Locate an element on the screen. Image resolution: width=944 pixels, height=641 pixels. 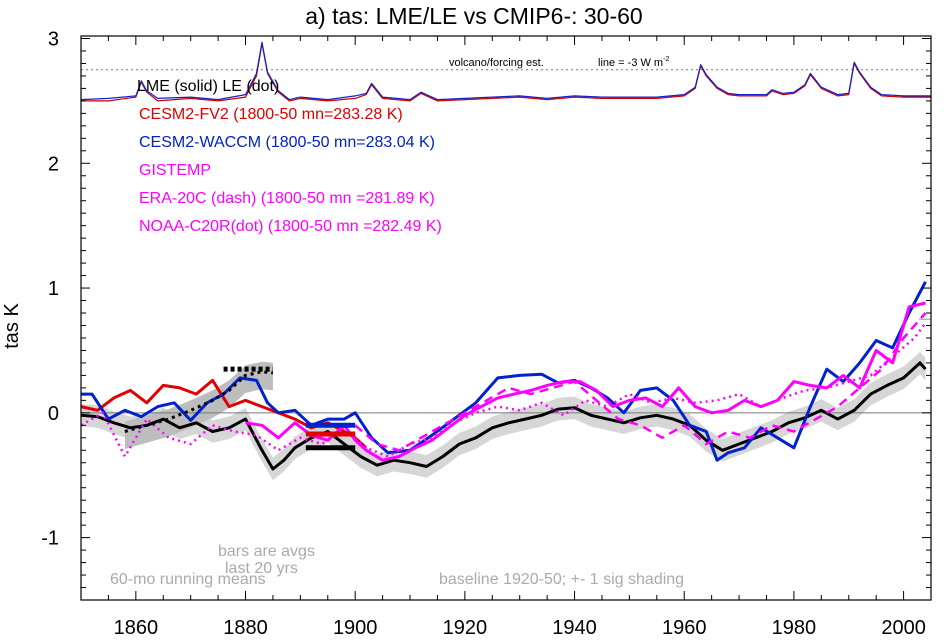
x-tick-label: 1980 is located at coordinates (794, 628).